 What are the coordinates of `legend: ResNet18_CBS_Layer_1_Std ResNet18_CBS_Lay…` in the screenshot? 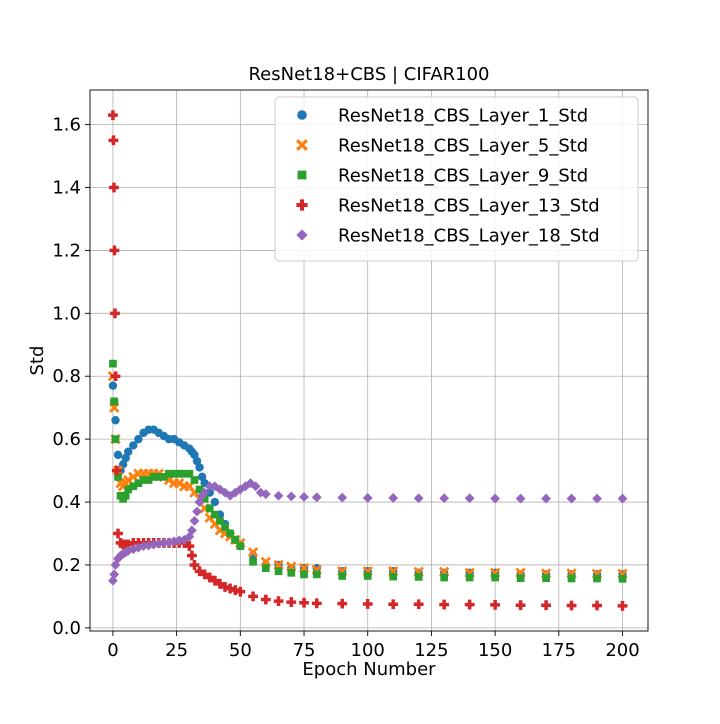 It's located at (456, 179).